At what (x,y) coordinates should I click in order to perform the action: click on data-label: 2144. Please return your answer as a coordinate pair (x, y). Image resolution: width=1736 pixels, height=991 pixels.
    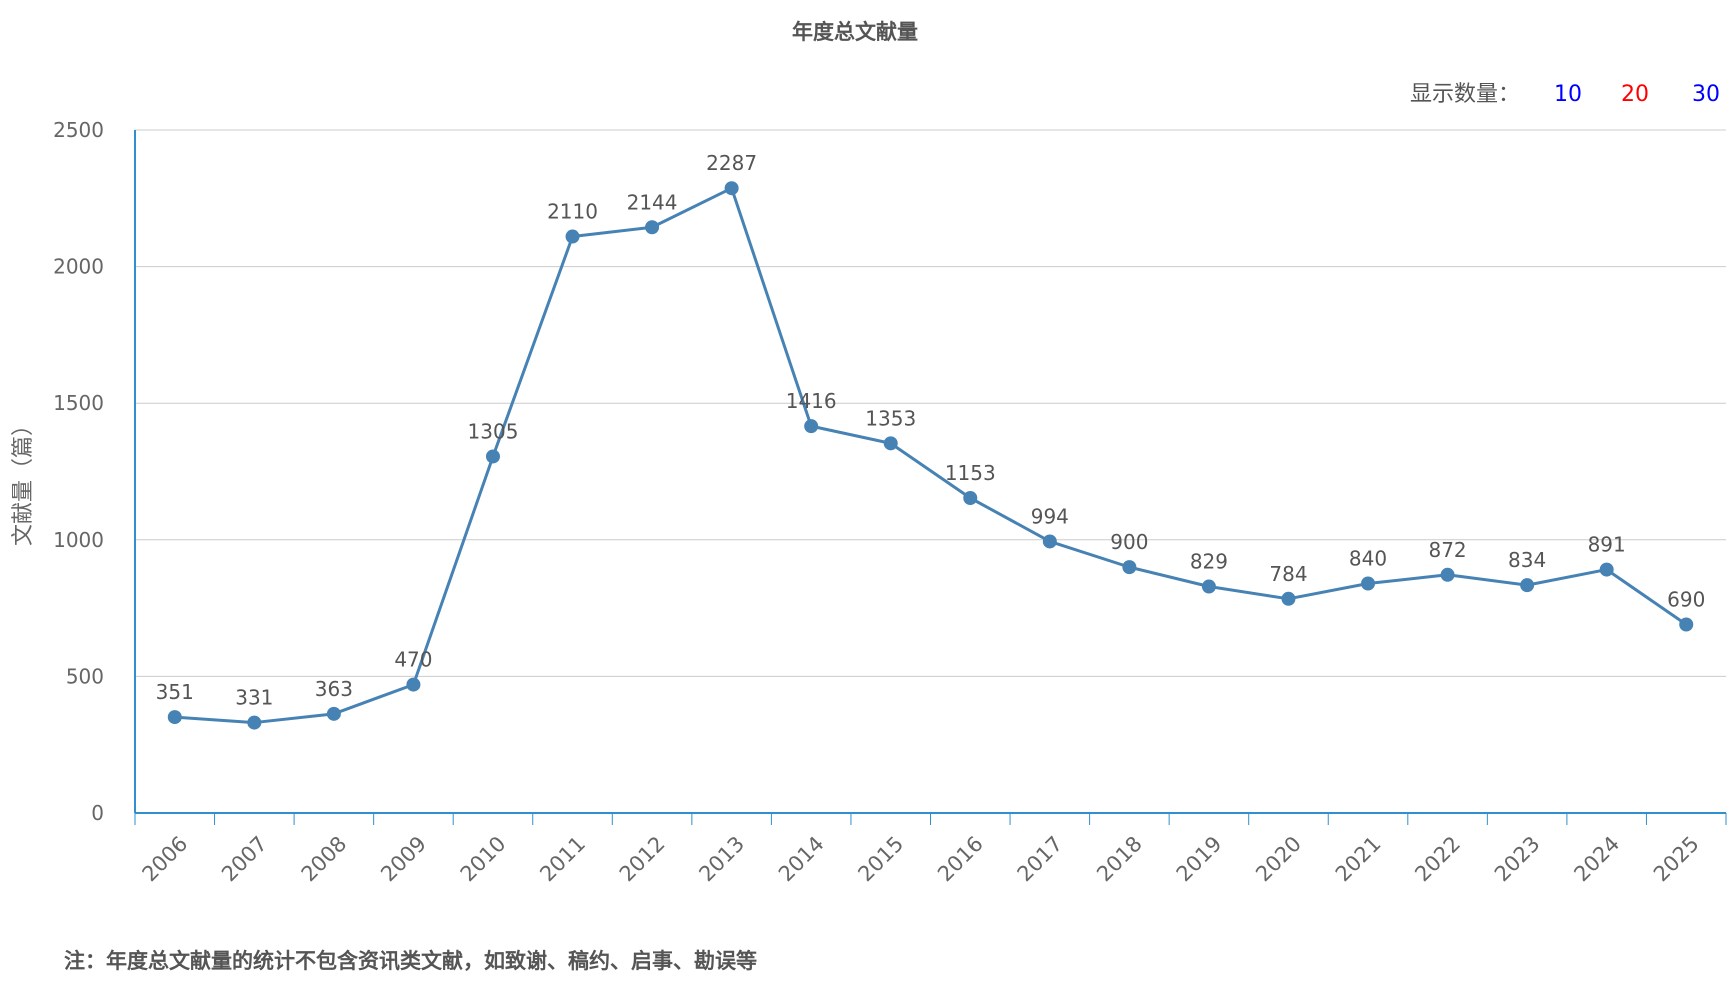
    Looking at the image, I should click on (652, 202).